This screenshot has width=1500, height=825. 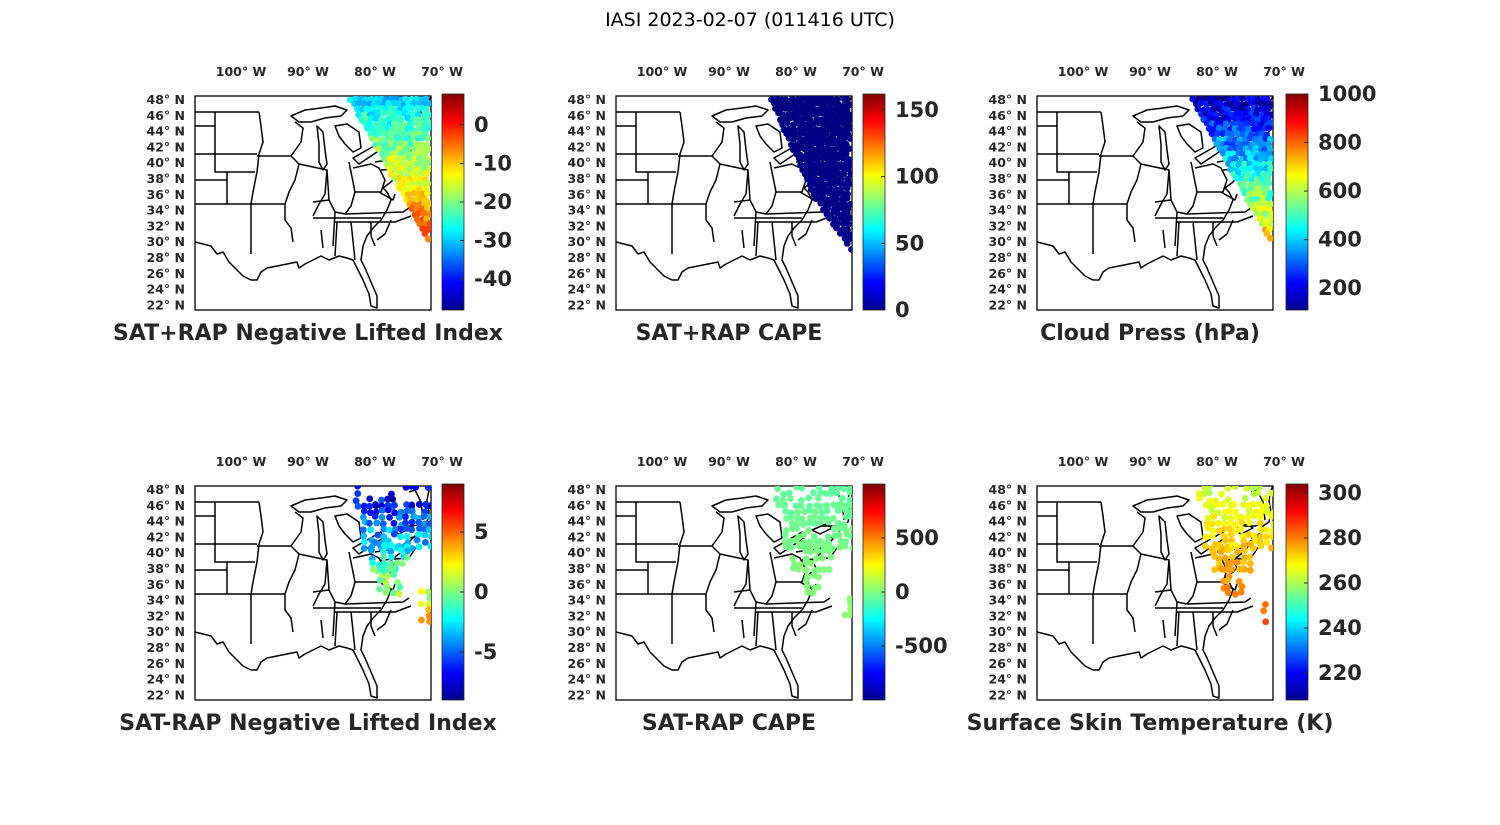 What do you see at coordinates (166, 210) in the screenshot?
I see `lat-tick-label: 34° N` at bounding box center [166, 210].